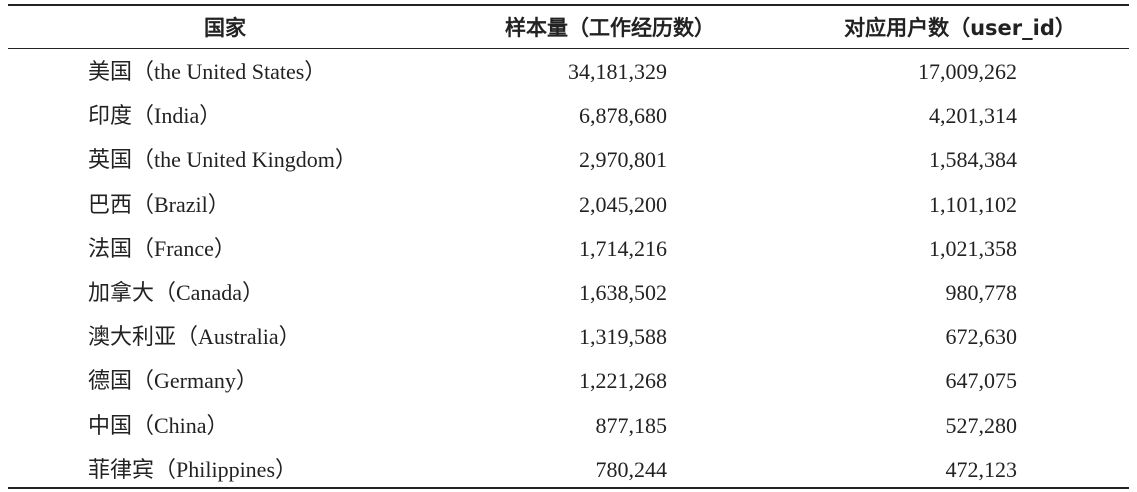 Image resolution: width=1137 pixels, height=492 pixels. I want to click on country-cell: 菲律宾（Philippines）, so click(193, 469).